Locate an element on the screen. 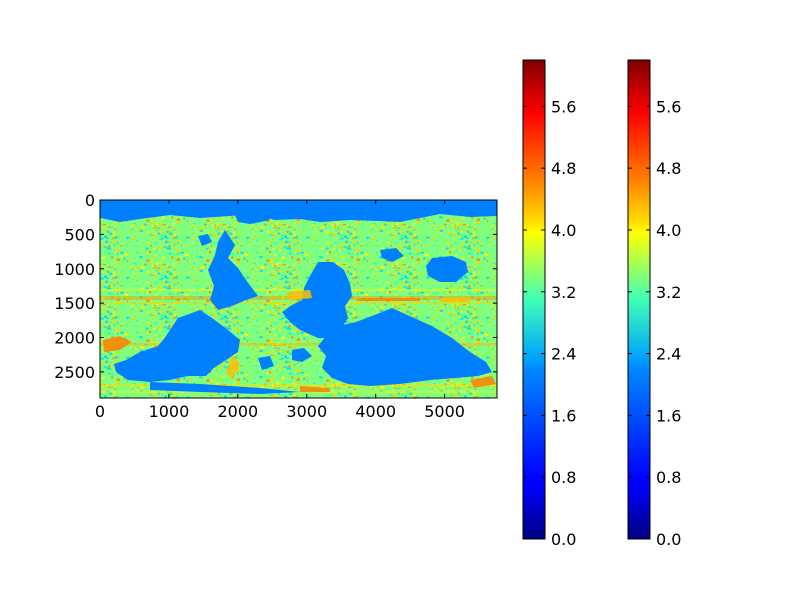 The image size is (800, 600). y-tick-label: 500 is located at coordinates (79, 234).